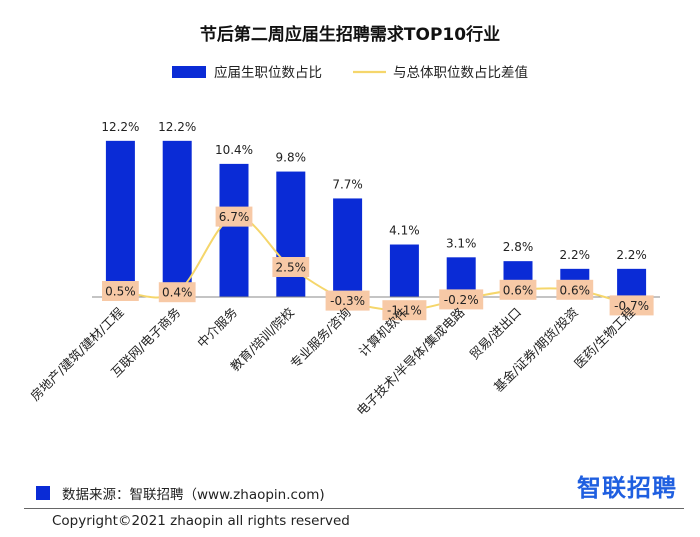 The height and width of the screenshot is (537, 700). I want to click on footer-divider, so click(354, 508).